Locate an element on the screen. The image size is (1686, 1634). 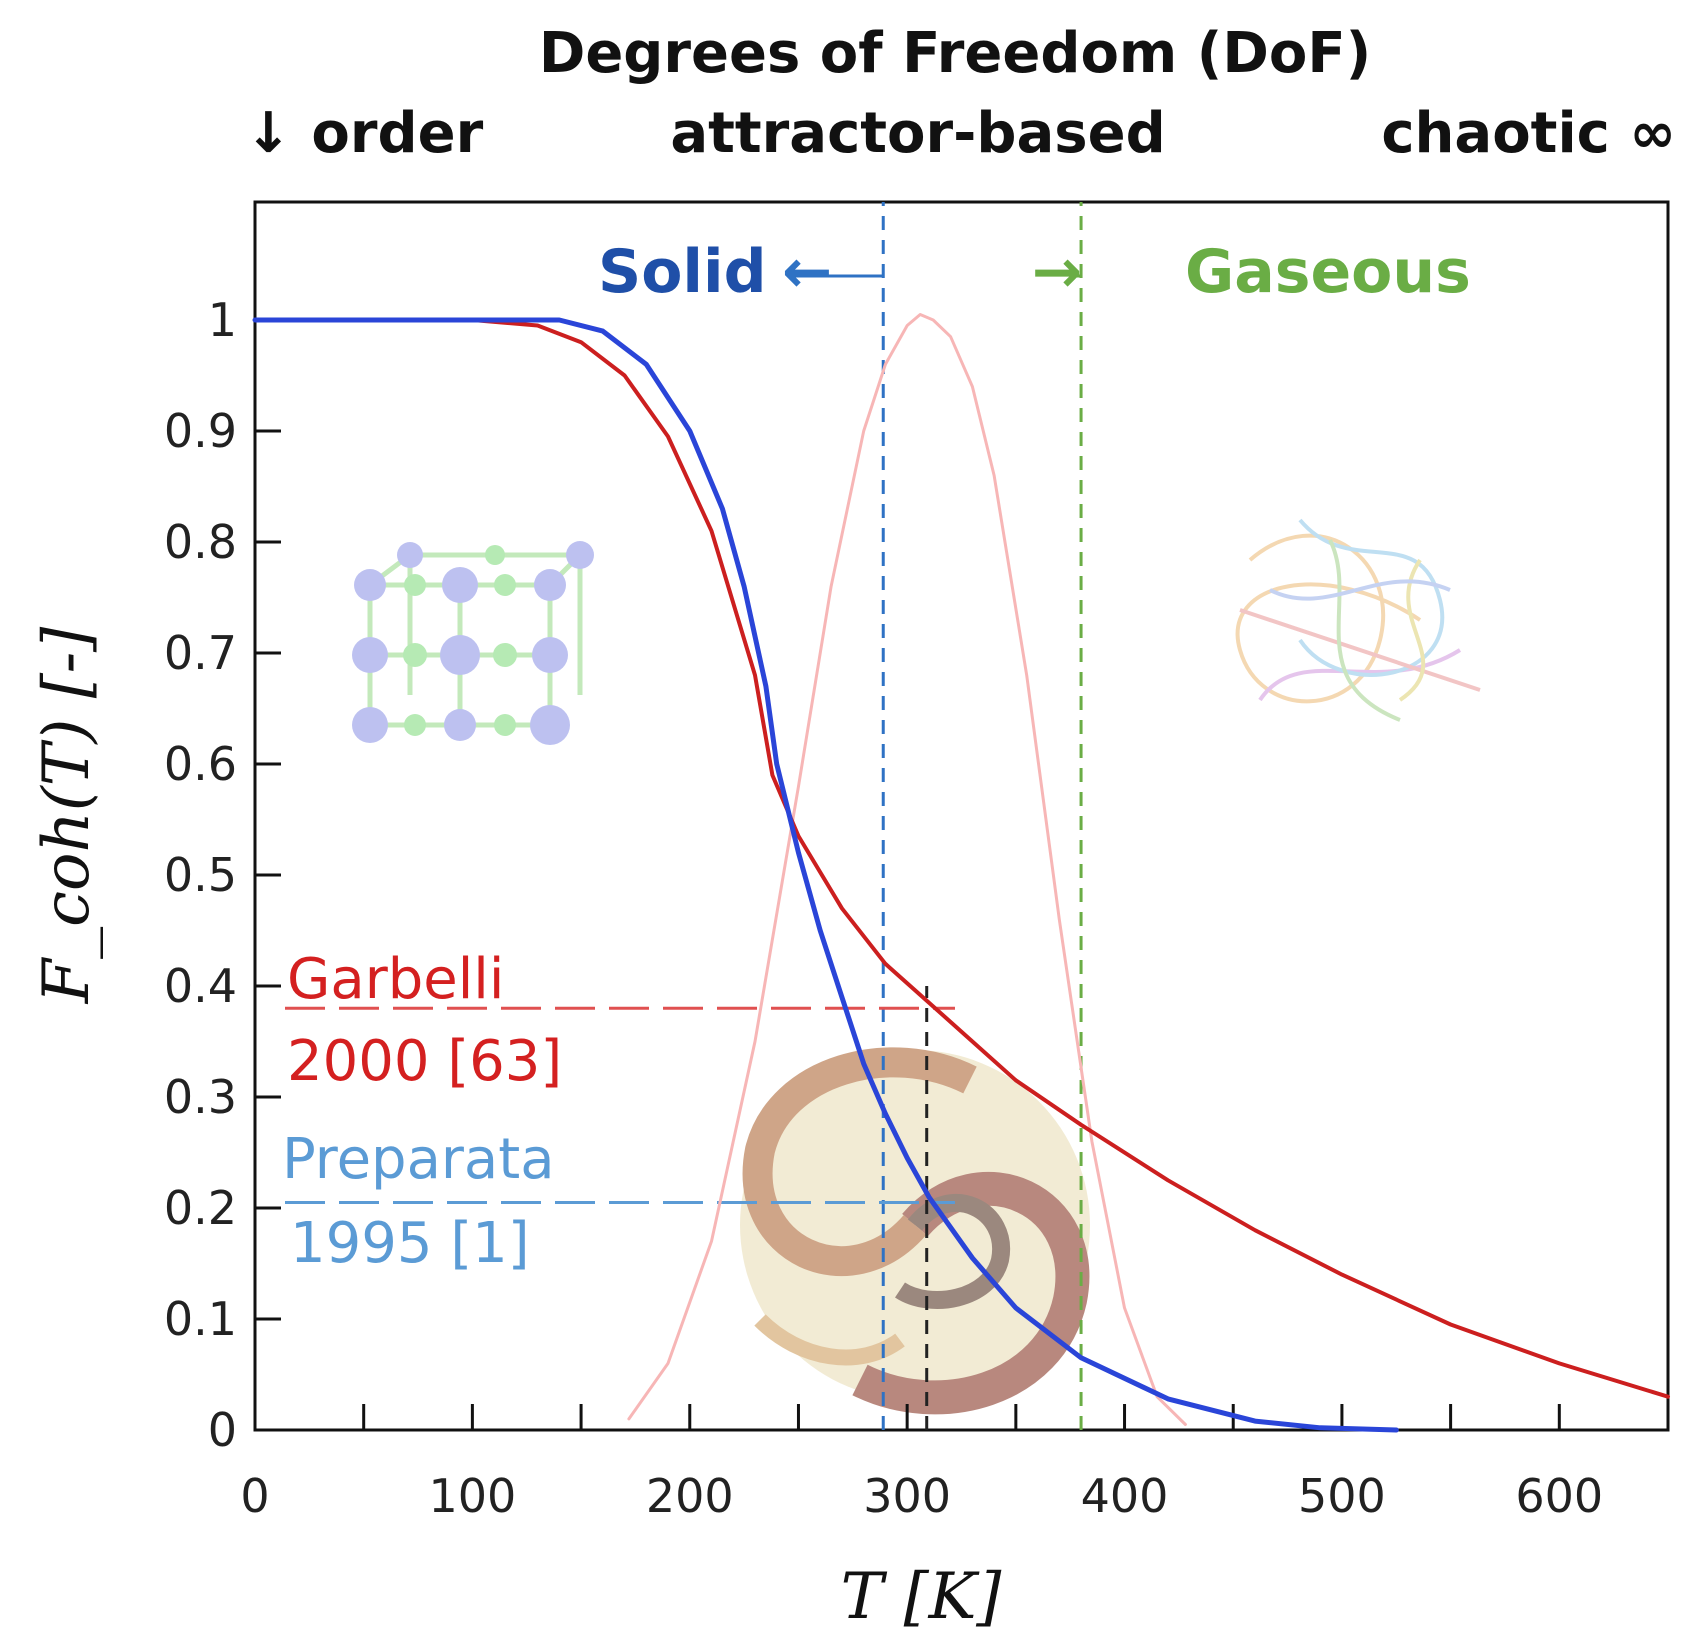
x-tick-label: 0 is located at coordinates (254, 1496).